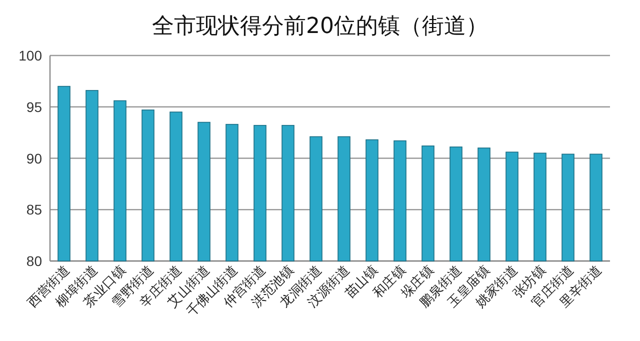 The width and height of the screenshot is (640, 341). I want to click on y-tick-label: 100, so click(30, 56).